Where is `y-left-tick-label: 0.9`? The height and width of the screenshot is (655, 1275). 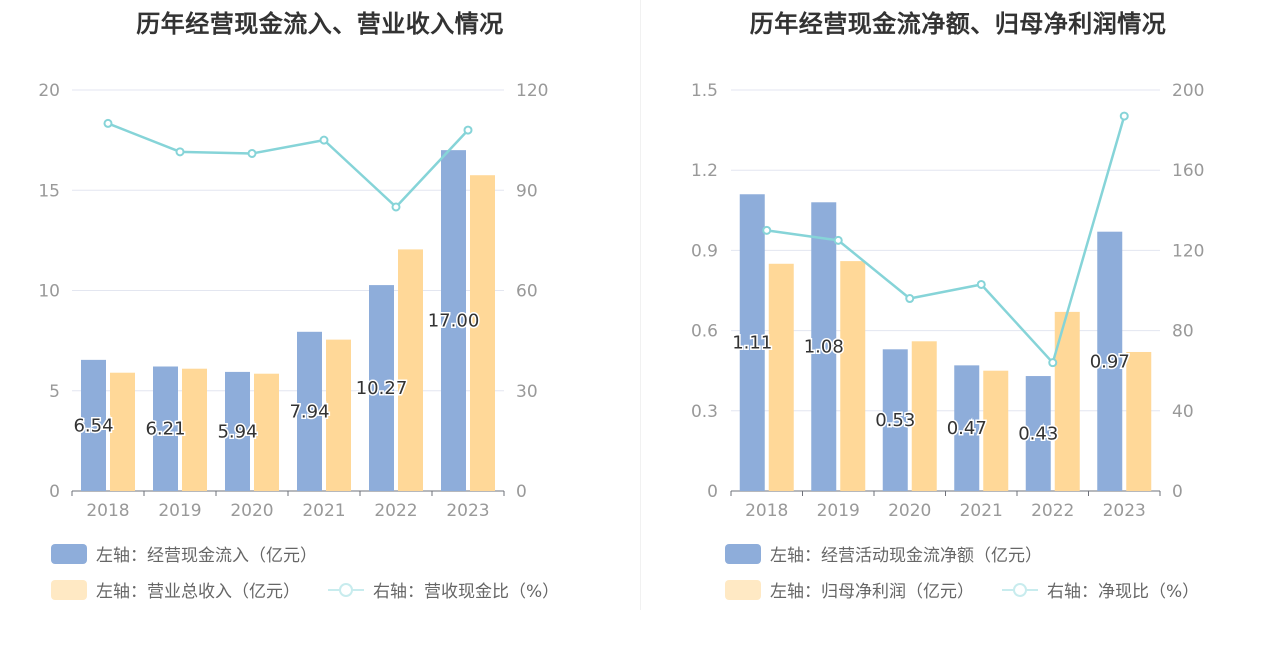 y-left-tick-label: 0.9 is located at coordinates (704, 251).